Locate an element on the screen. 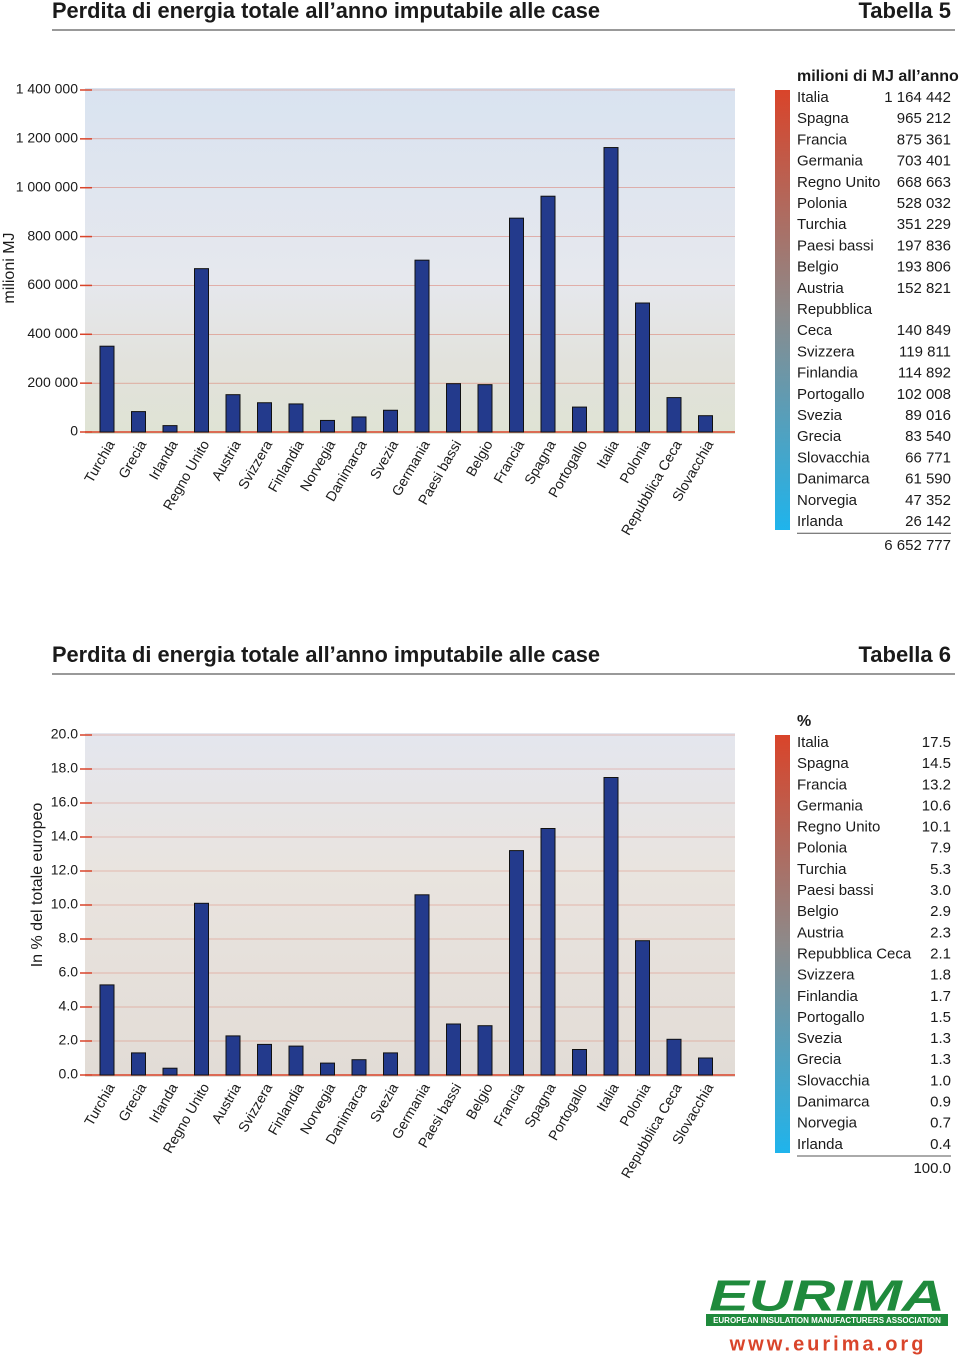  table-value: 47 352 is located at coordinates (928, 500).